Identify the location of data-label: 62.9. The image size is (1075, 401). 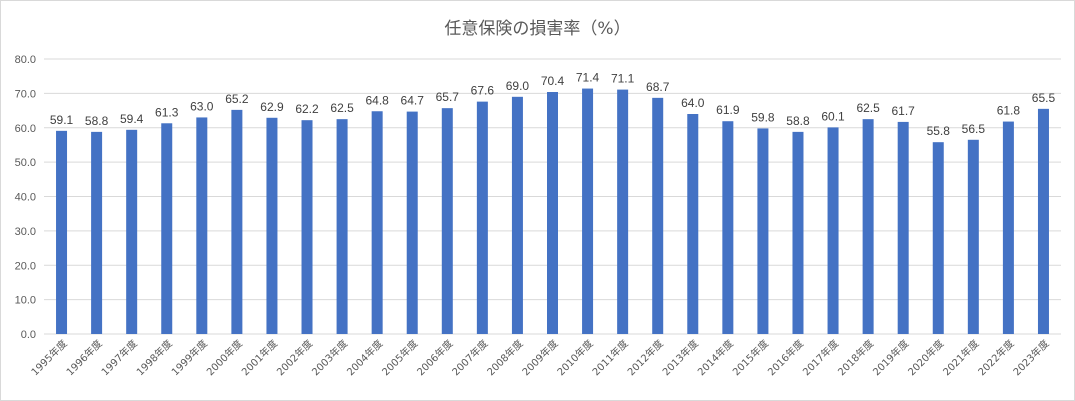
(272, 107).